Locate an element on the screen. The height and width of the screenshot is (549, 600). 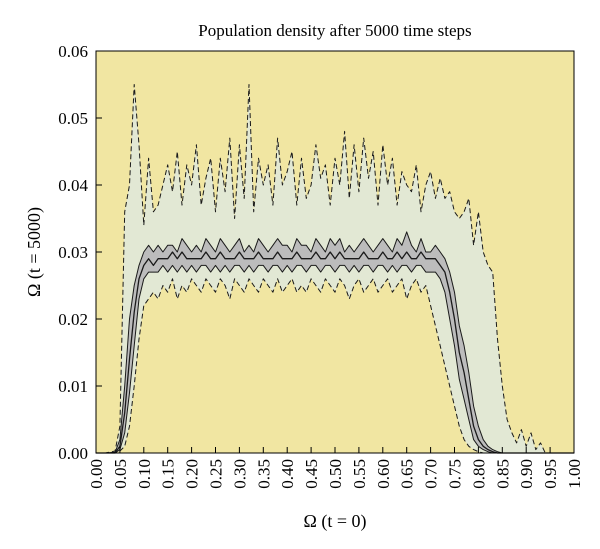
y-tick-label: 0.00 is located at coordinates (73, 453).